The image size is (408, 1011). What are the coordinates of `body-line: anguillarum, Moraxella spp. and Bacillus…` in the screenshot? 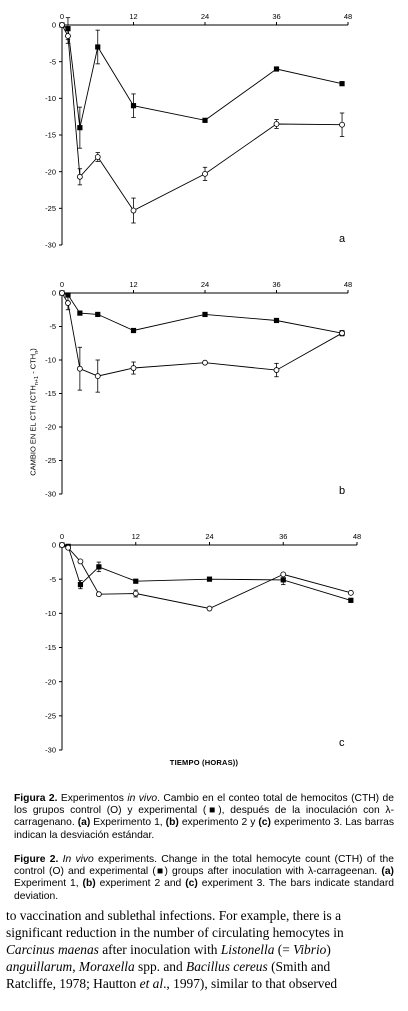 It's located at (168, 966).